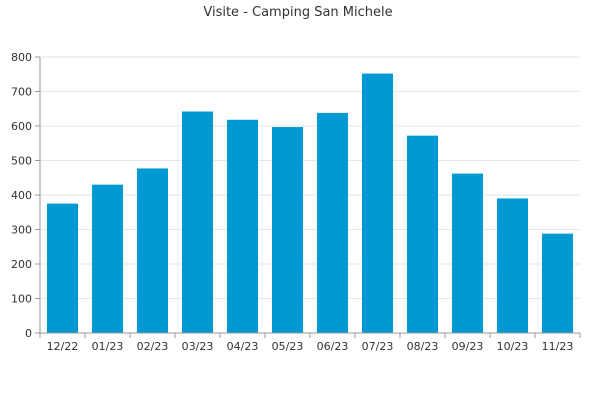 This screenshot has width=600, height=400. I want to click on y-tick-label: 200, so click(21, 264).